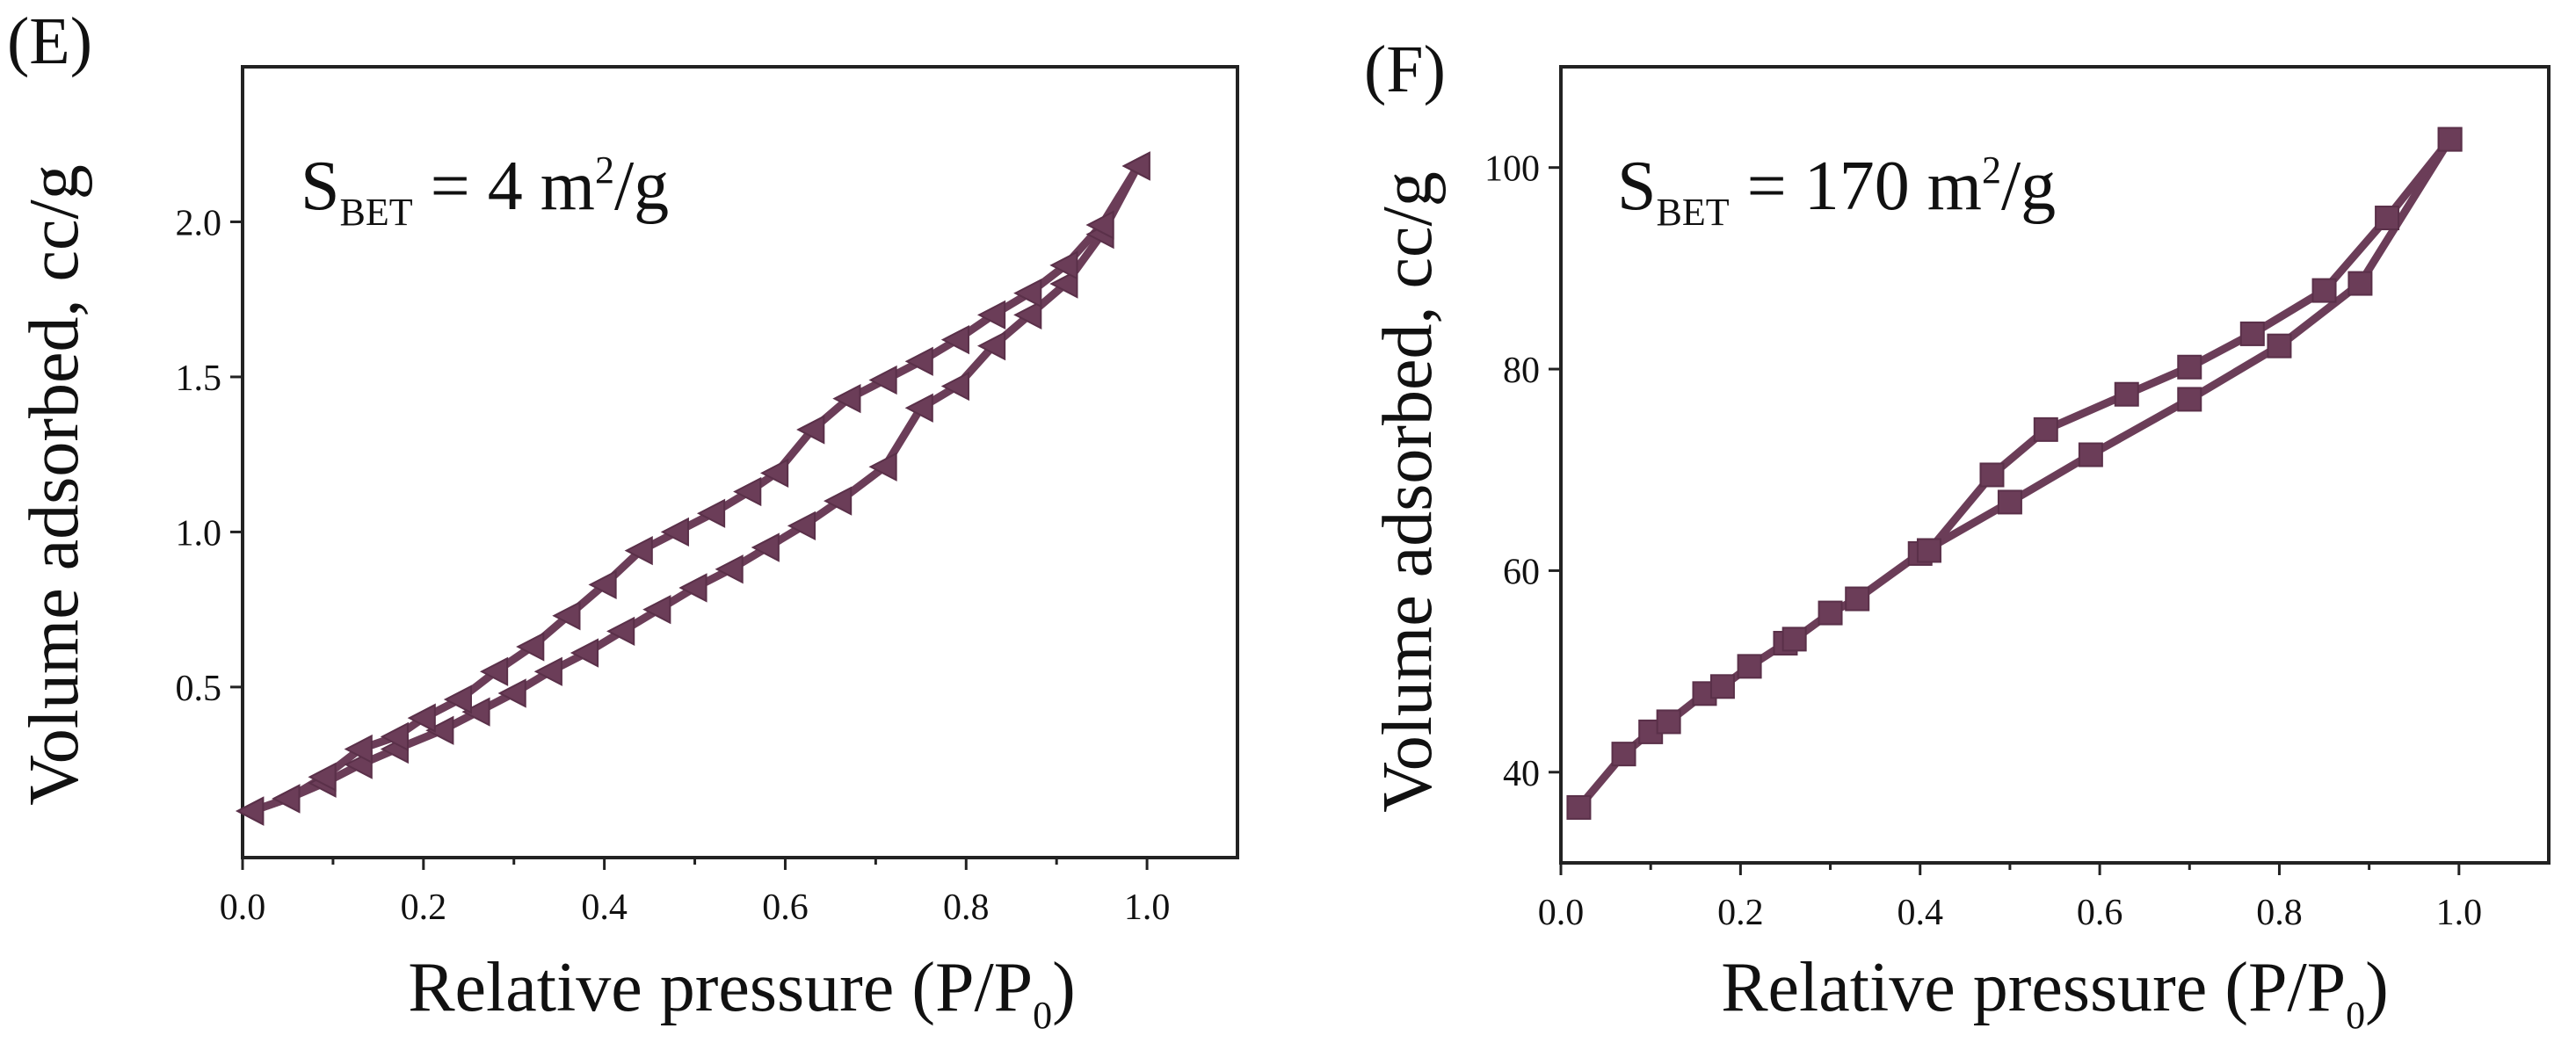 The height and width of the screenshot is (1043, 2576). I want to click on y-tick-label: 80, so click(1521, 371).